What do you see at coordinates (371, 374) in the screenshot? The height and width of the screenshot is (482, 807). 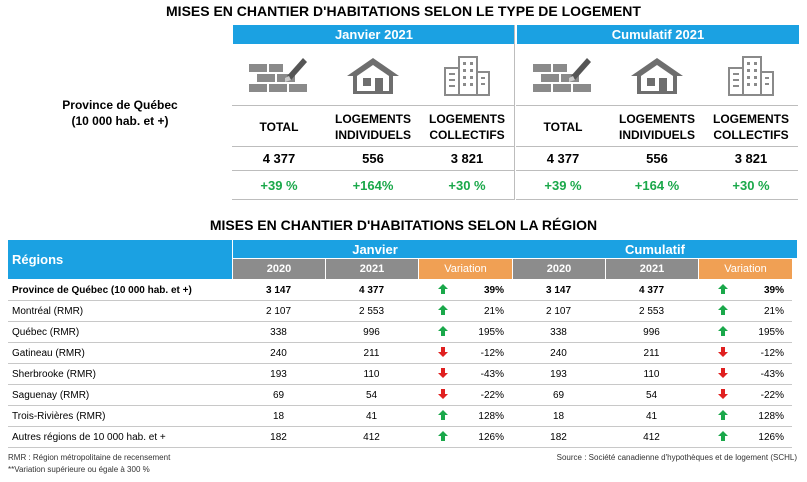 I see `region-value: 110` at bounding box center [371, 374].